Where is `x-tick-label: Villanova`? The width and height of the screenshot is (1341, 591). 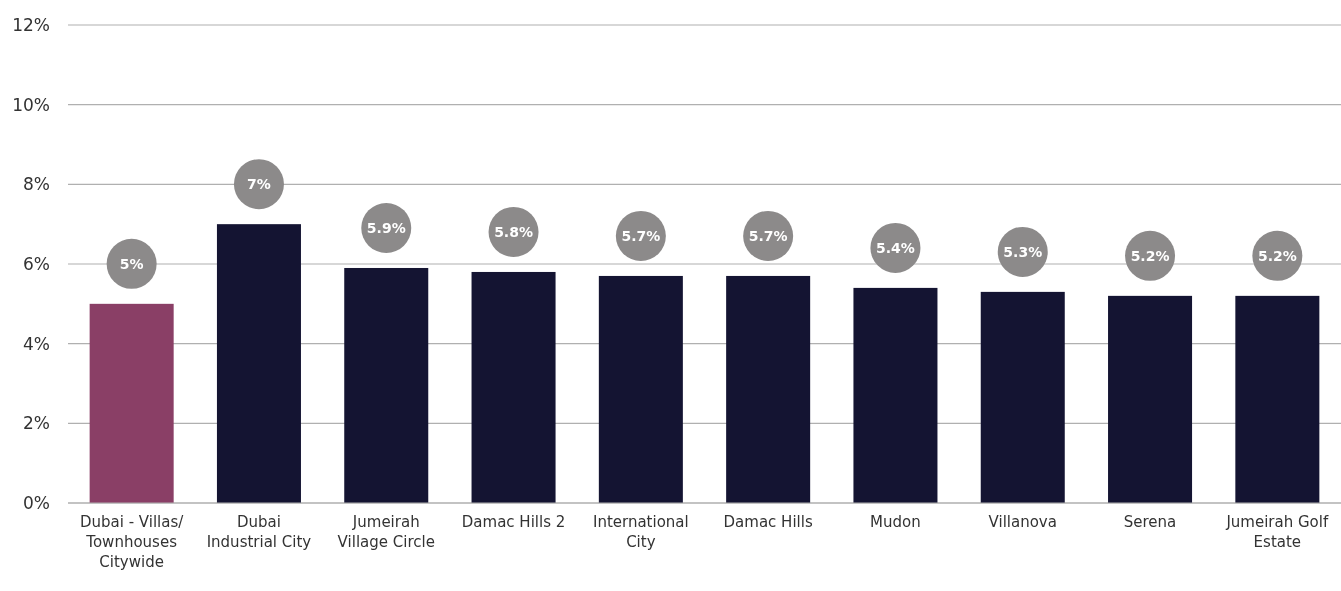 x-tick-label: Villanova is located at coordinates (1022, 522).